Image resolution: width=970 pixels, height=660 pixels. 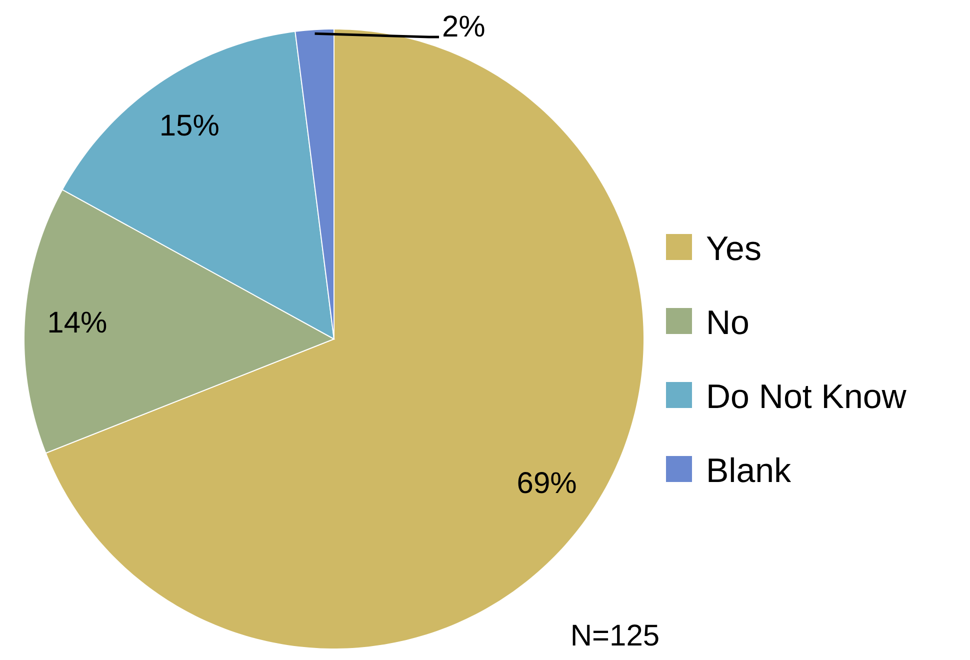 I want to click on data-label: 14%, so click(x=77, y=323).